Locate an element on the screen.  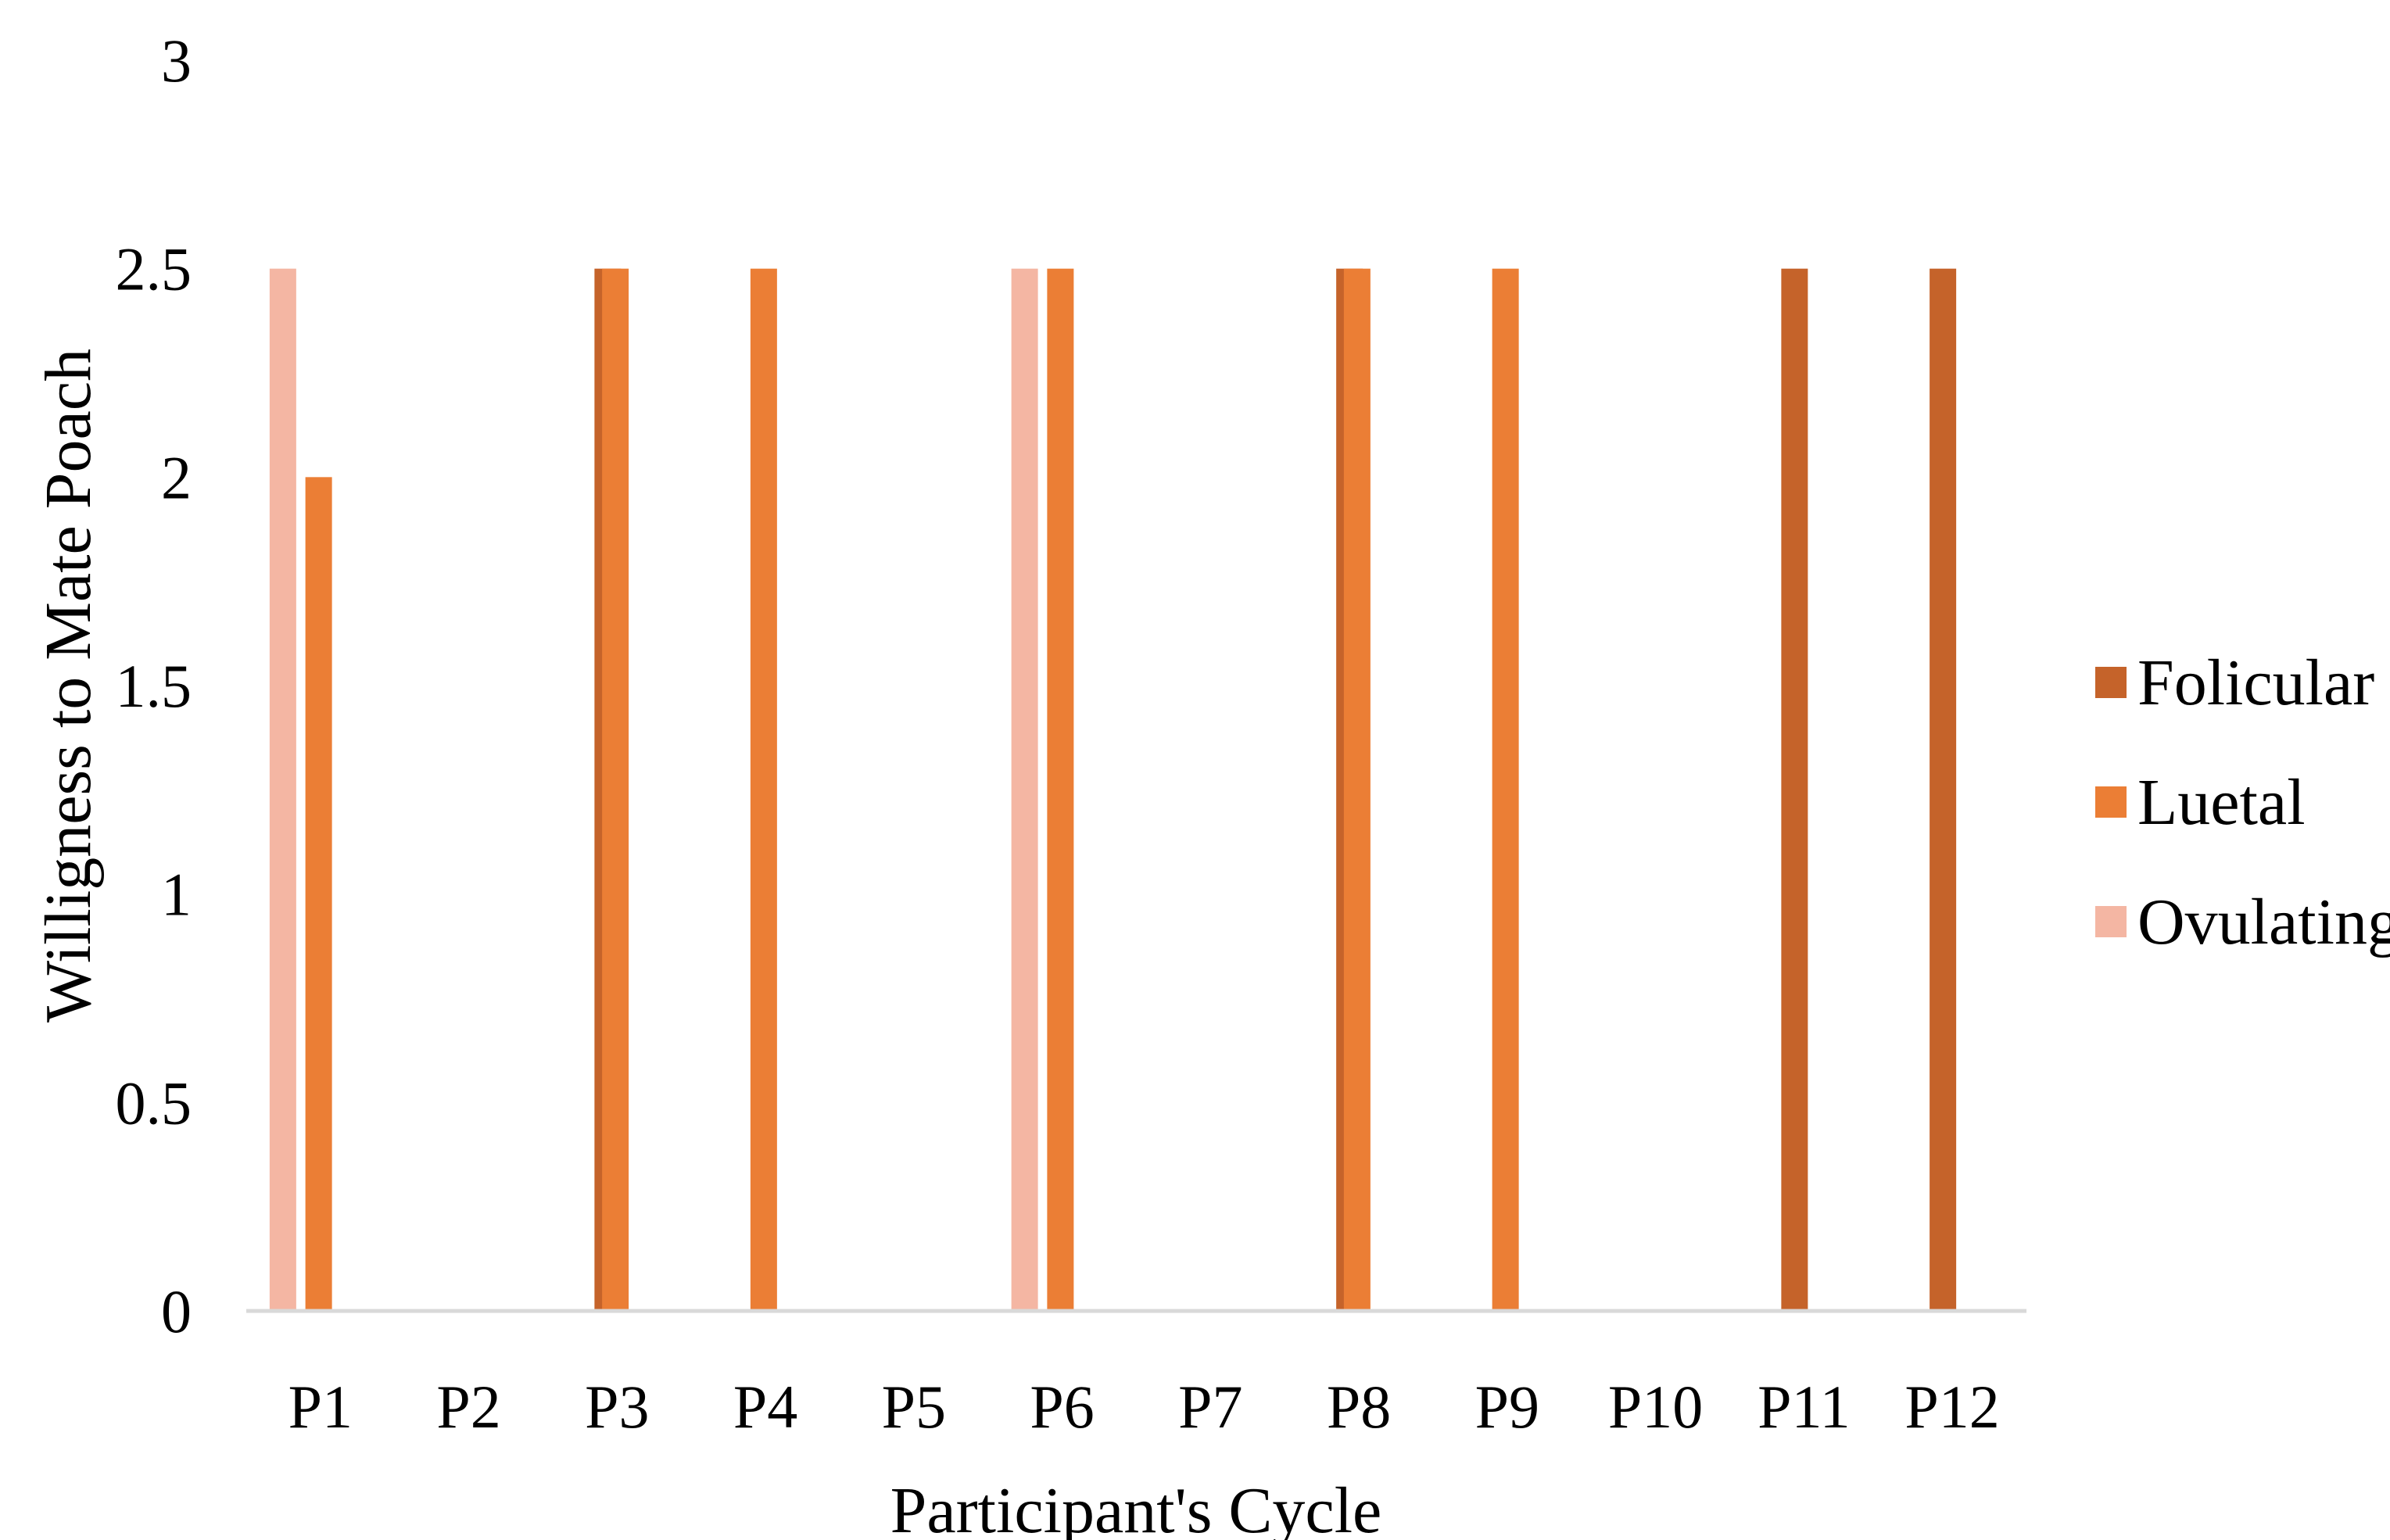
x-tick-label: P9 is located at coordinates (1507, 1407).